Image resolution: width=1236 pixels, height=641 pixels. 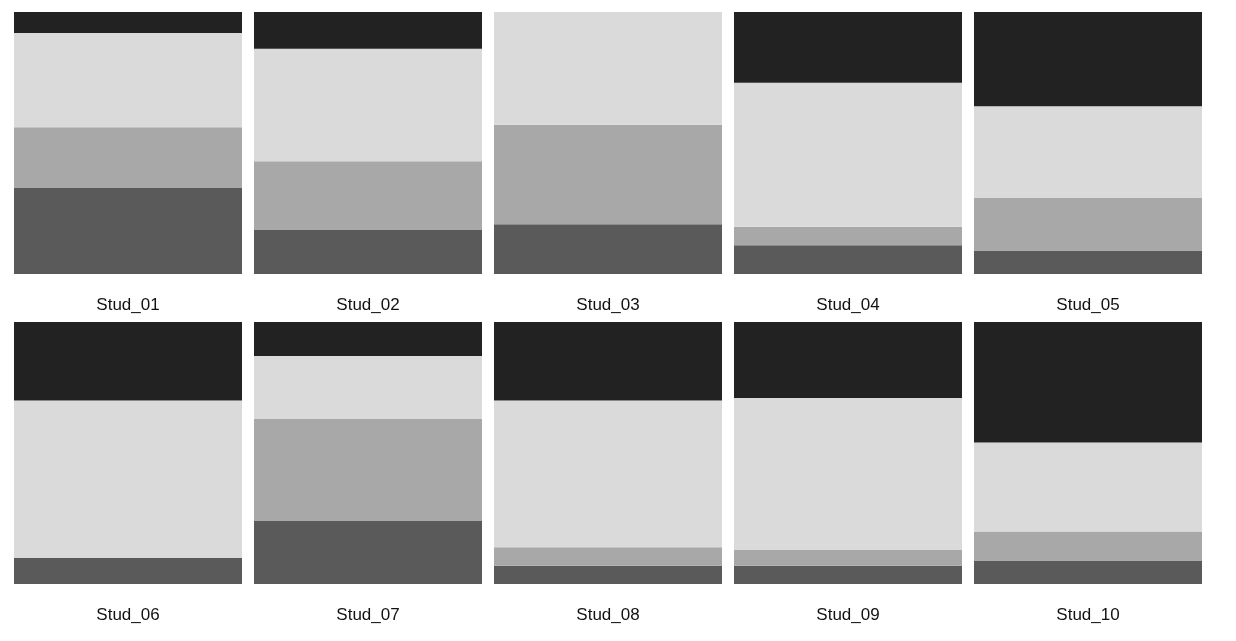 What do you see at coordinates (608, 614) in the screenshot?
I see `x-axis-title: Stud_08` at bounding box center [608, 614].